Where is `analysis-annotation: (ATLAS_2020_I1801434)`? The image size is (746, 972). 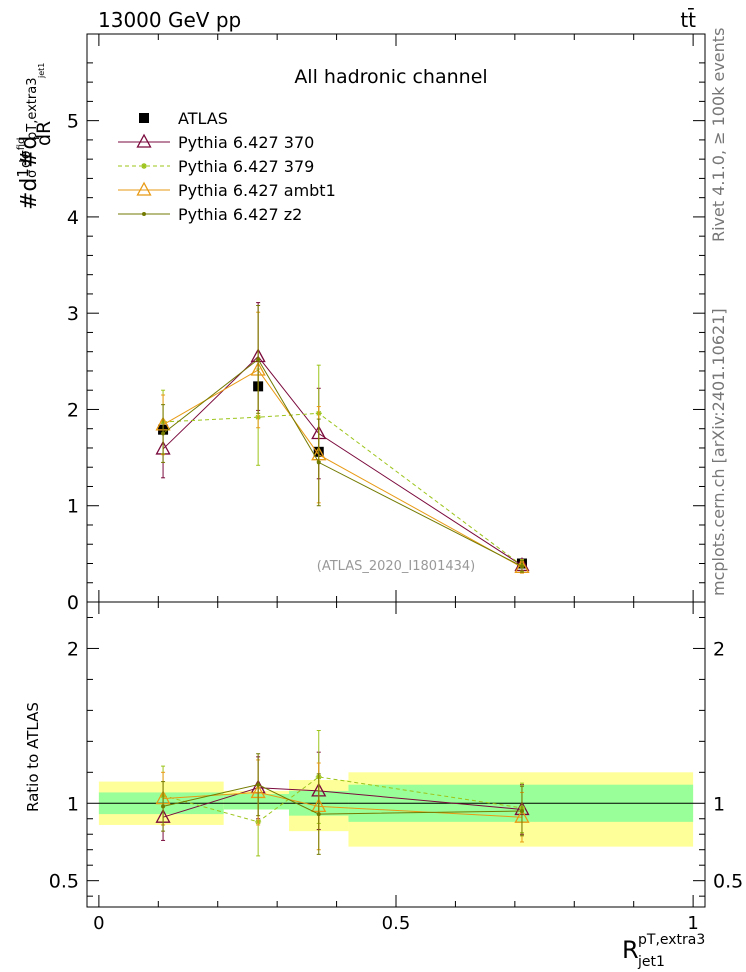 analysis-annotation: (ATLAS_2020_I1801434) is located at coordinates (396, 566).